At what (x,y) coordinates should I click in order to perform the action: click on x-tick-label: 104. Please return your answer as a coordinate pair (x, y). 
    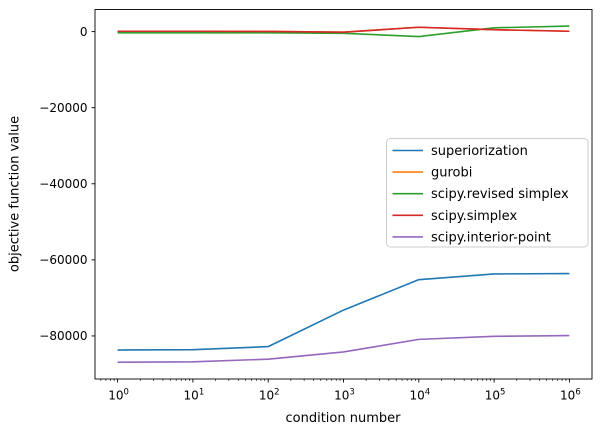
    Looking at the image, I should click on (419, 395).